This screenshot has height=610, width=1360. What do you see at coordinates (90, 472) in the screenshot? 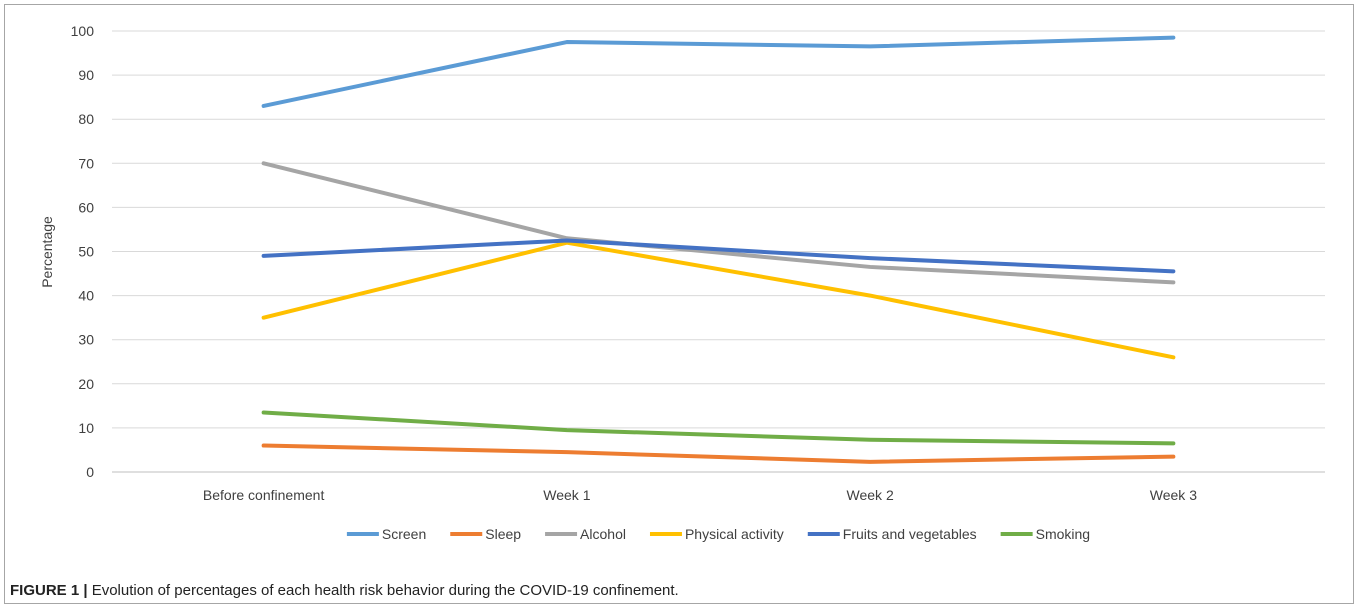
I see `y-tick-label-0: 0` at bounding box center [90, 472].